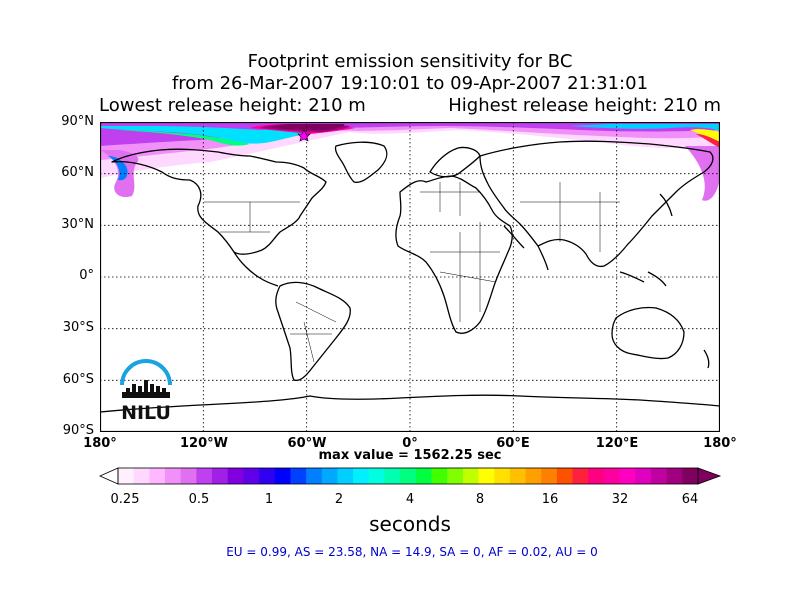 This screenshot has width=800, height=600. What do you see at coordinates (410, 443) in the screenshot?
I see `lon-label-0: 0°` at bounding box center [410, 443].